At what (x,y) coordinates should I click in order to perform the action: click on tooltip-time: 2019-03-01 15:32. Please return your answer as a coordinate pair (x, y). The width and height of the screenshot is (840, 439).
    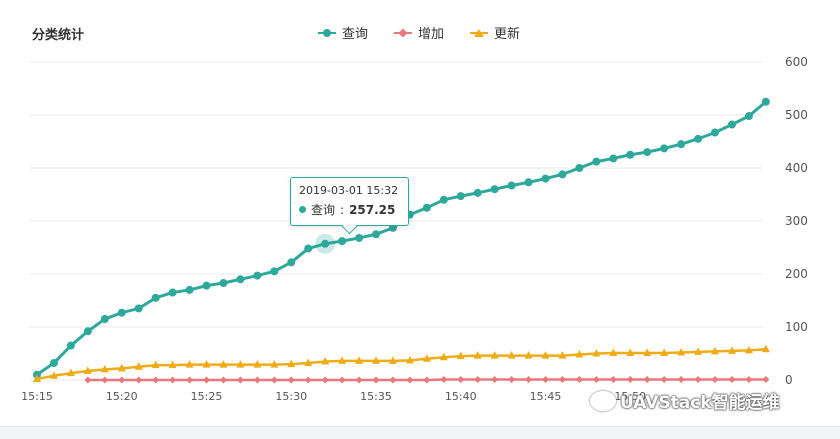
    Looking at the image, I should click on (349, 190).